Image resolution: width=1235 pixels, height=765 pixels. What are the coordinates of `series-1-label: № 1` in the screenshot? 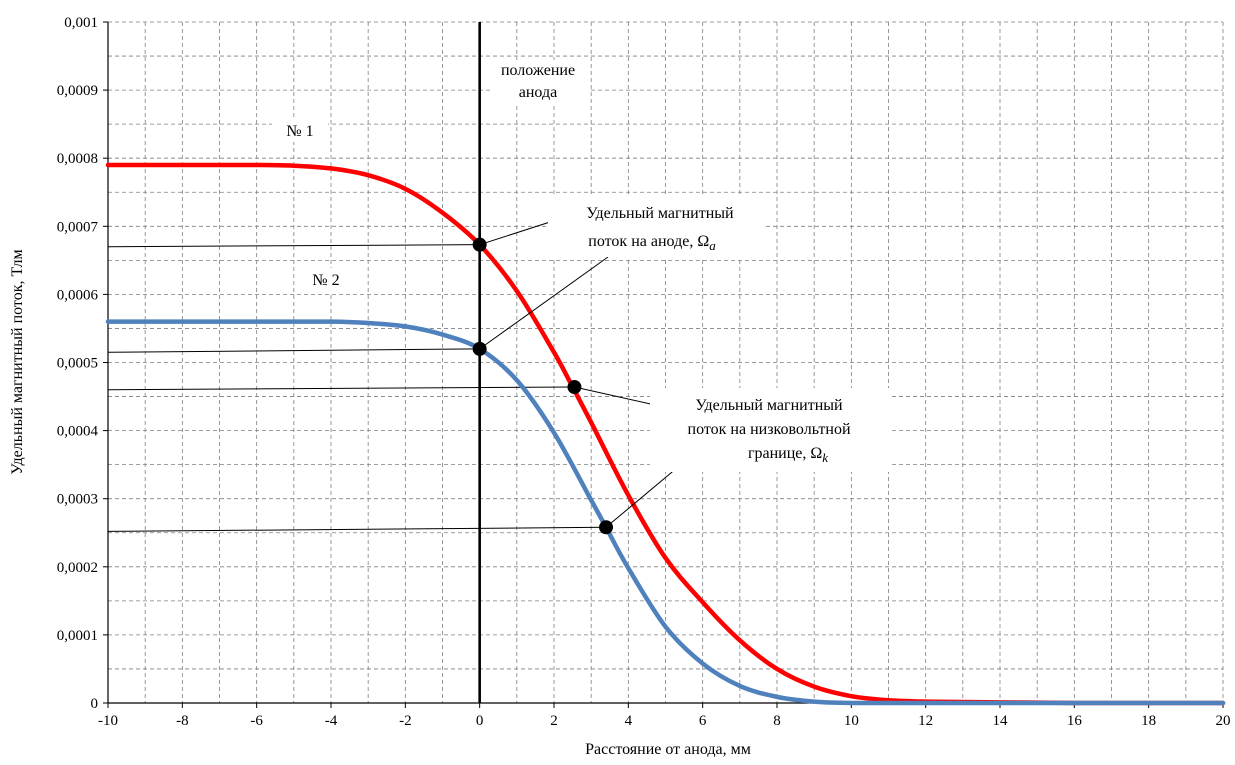 It's located at (299, 131).